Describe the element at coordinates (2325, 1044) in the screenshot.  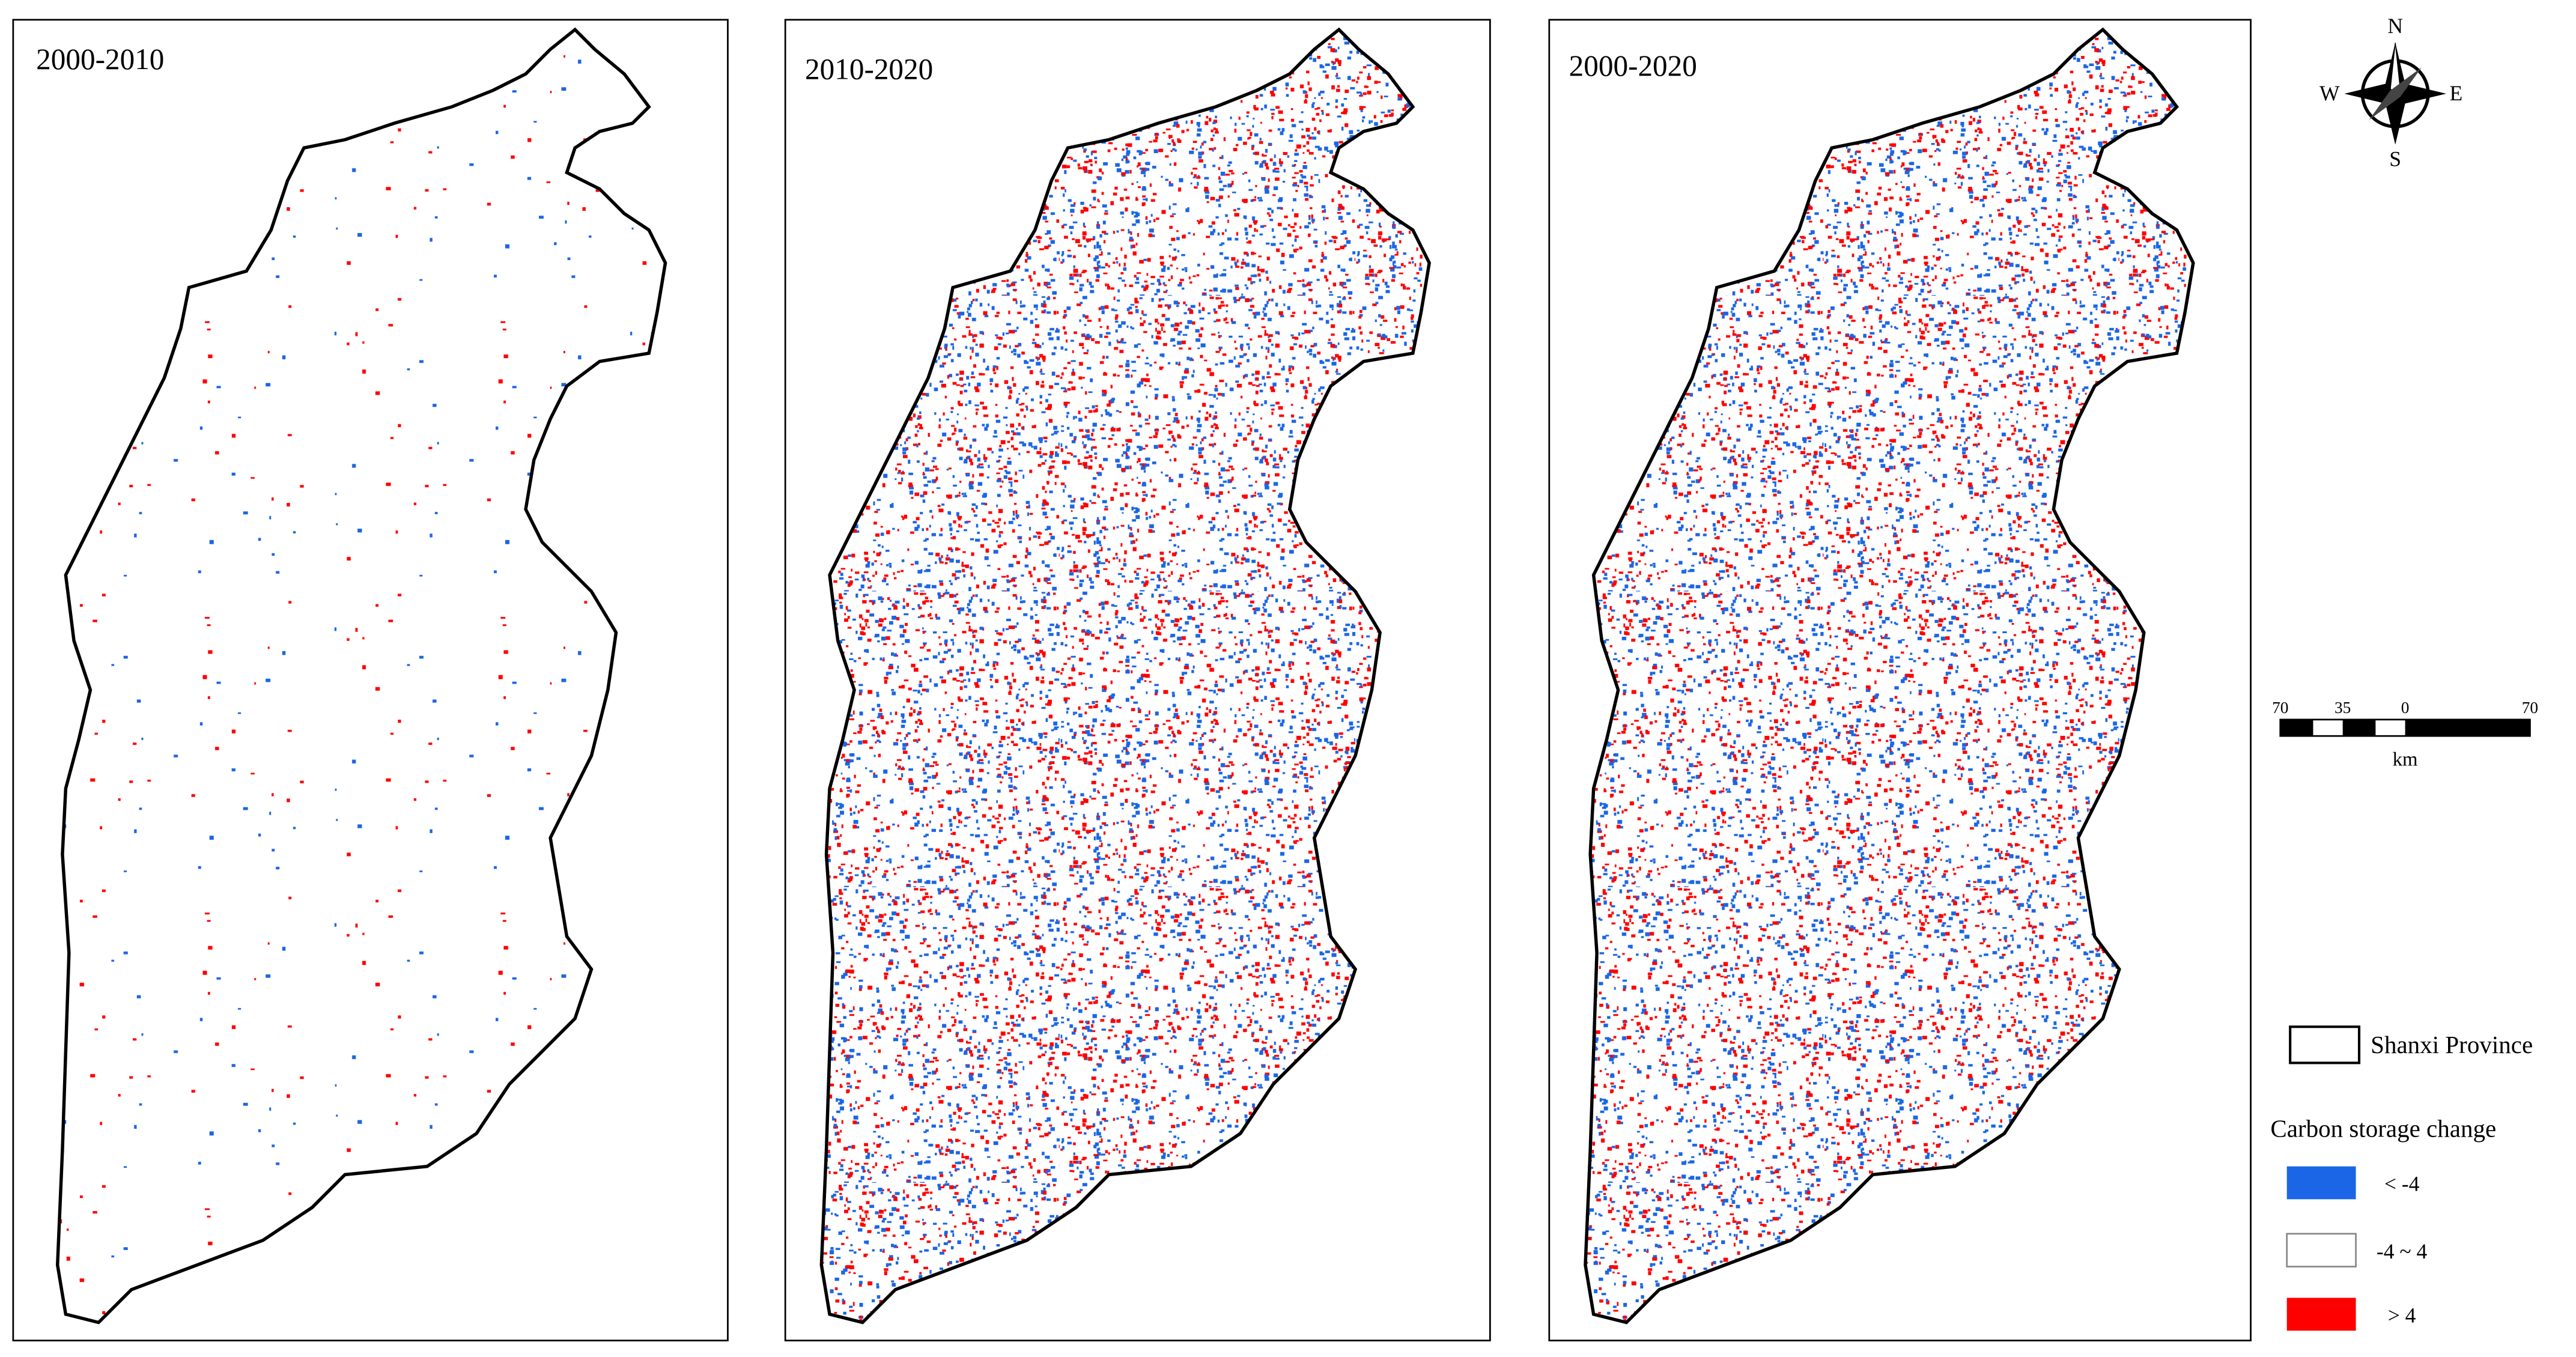
I see `legend-boundary-swatch` at that location.